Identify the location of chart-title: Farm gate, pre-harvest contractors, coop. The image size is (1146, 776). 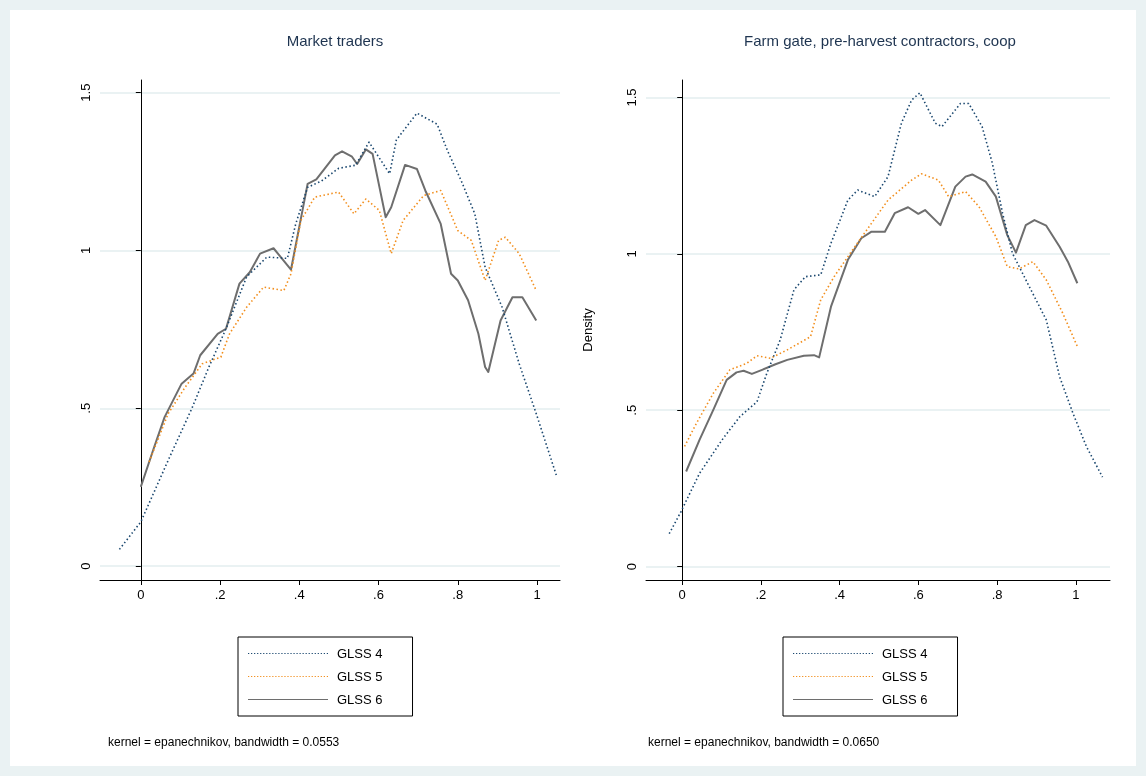
(880, 40).